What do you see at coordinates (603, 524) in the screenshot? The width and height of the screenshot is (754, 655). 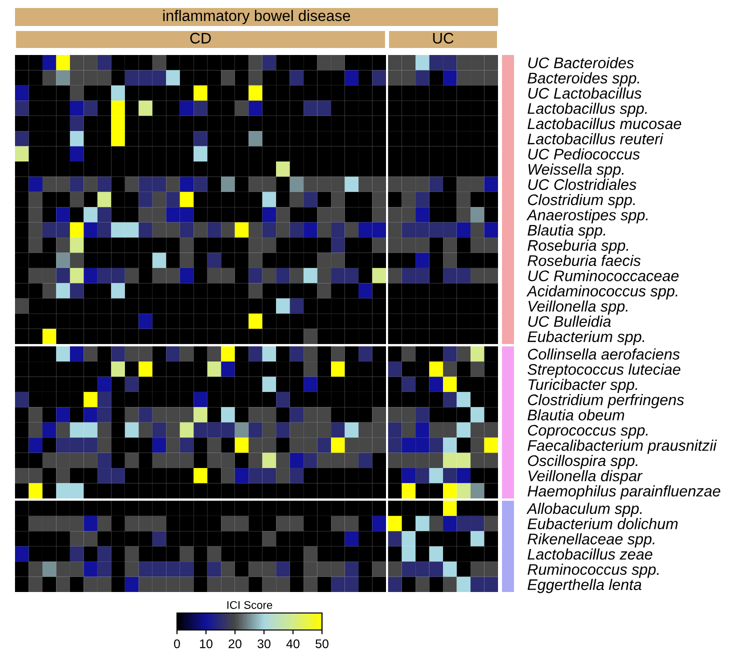 I see `y-tick-label: Eubacterium dolichum` at bounding box center [603, 524].